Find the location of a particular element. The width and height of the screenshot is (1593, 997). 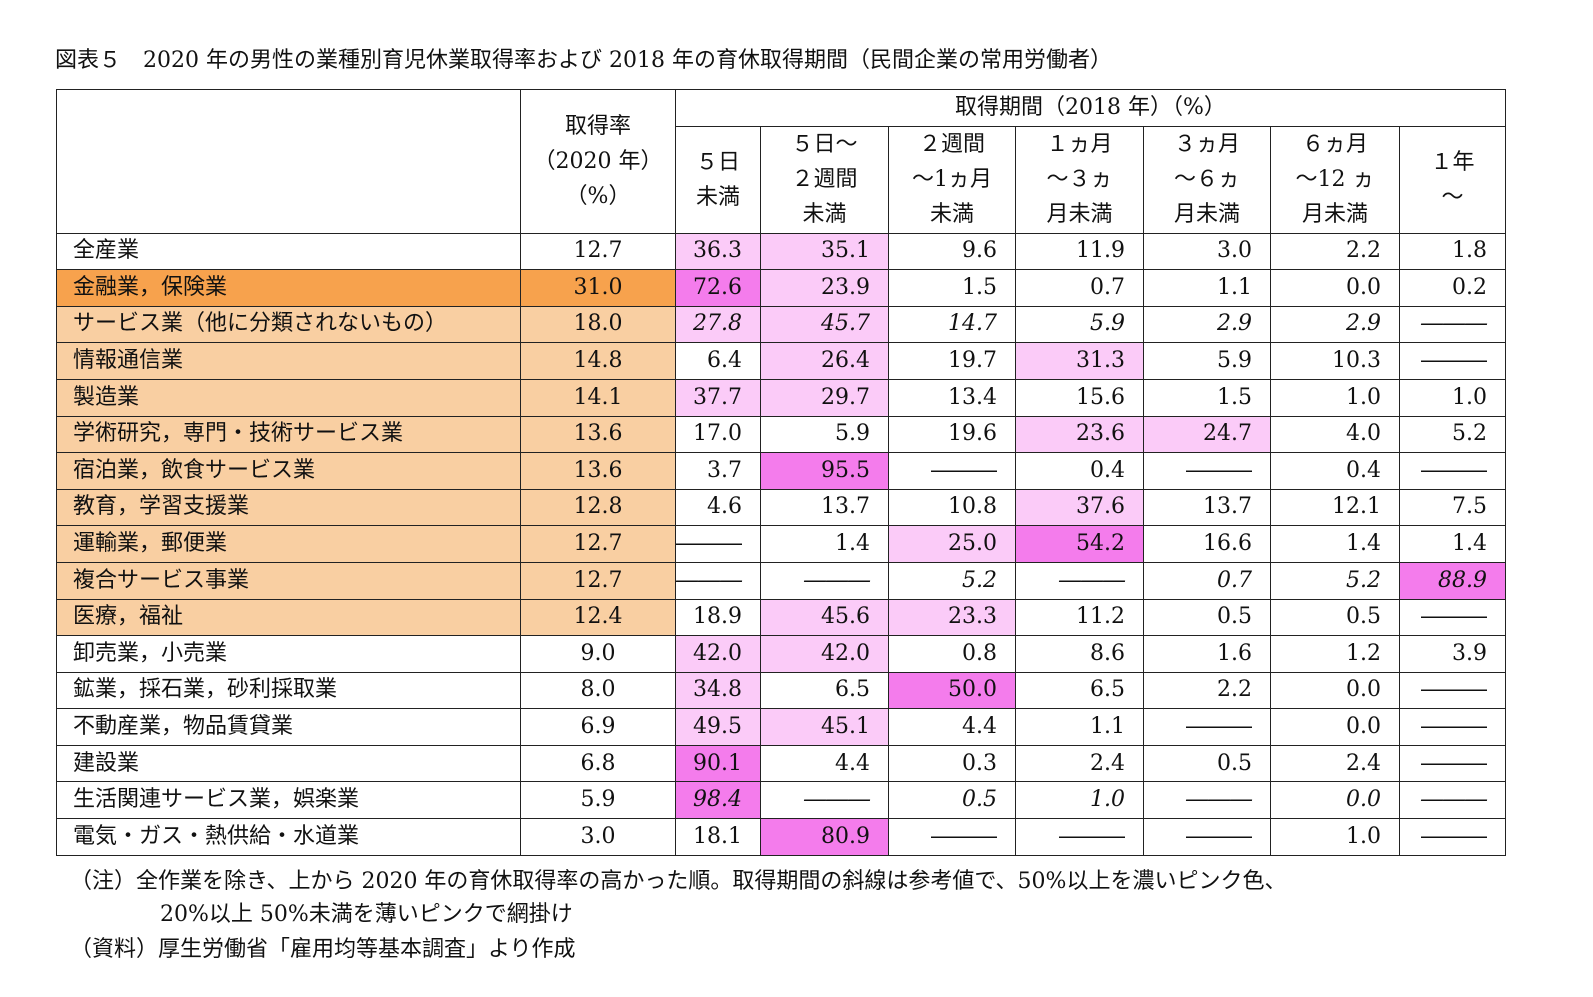

period-value-cell: 23.6 is located at coordinates (1079, 434).